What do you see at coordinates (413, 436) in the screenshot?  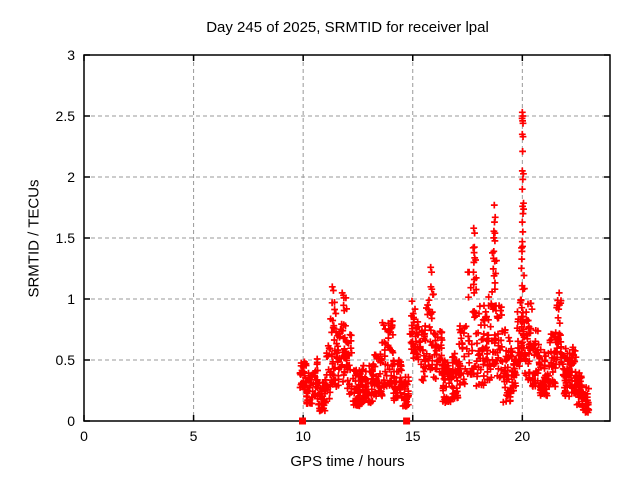 I see `x-tick-label: 15` at bounding box center [413, 436].